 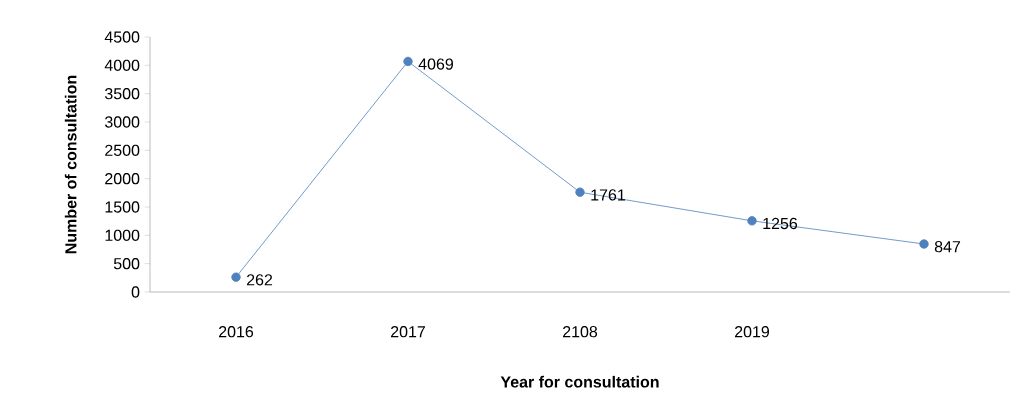 What do you see at coordinates (259, 280) in the screenshot?
I see `data-label: 262` at bounding box center [259, 280].